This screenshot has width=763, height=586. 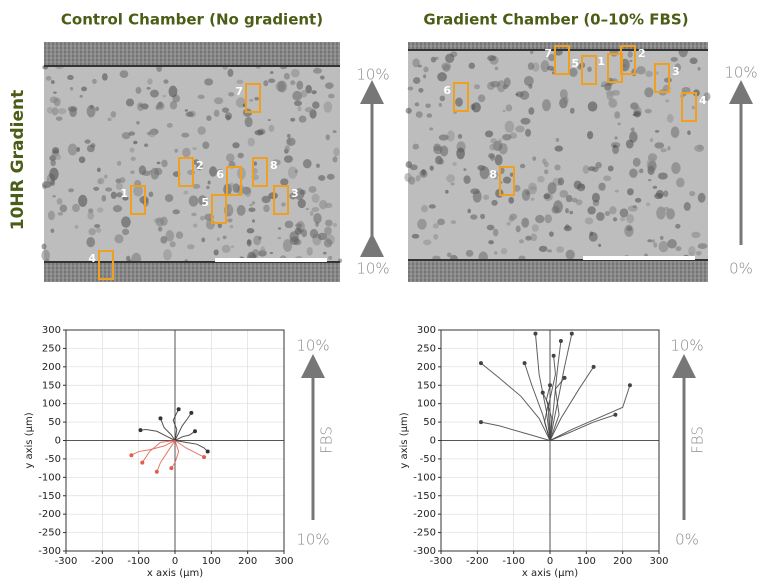 What do you see at coordinates (29, 440) in the screenshot?
I see `y-axis-label: y axis (μm)` at bounding box center [29, 440].